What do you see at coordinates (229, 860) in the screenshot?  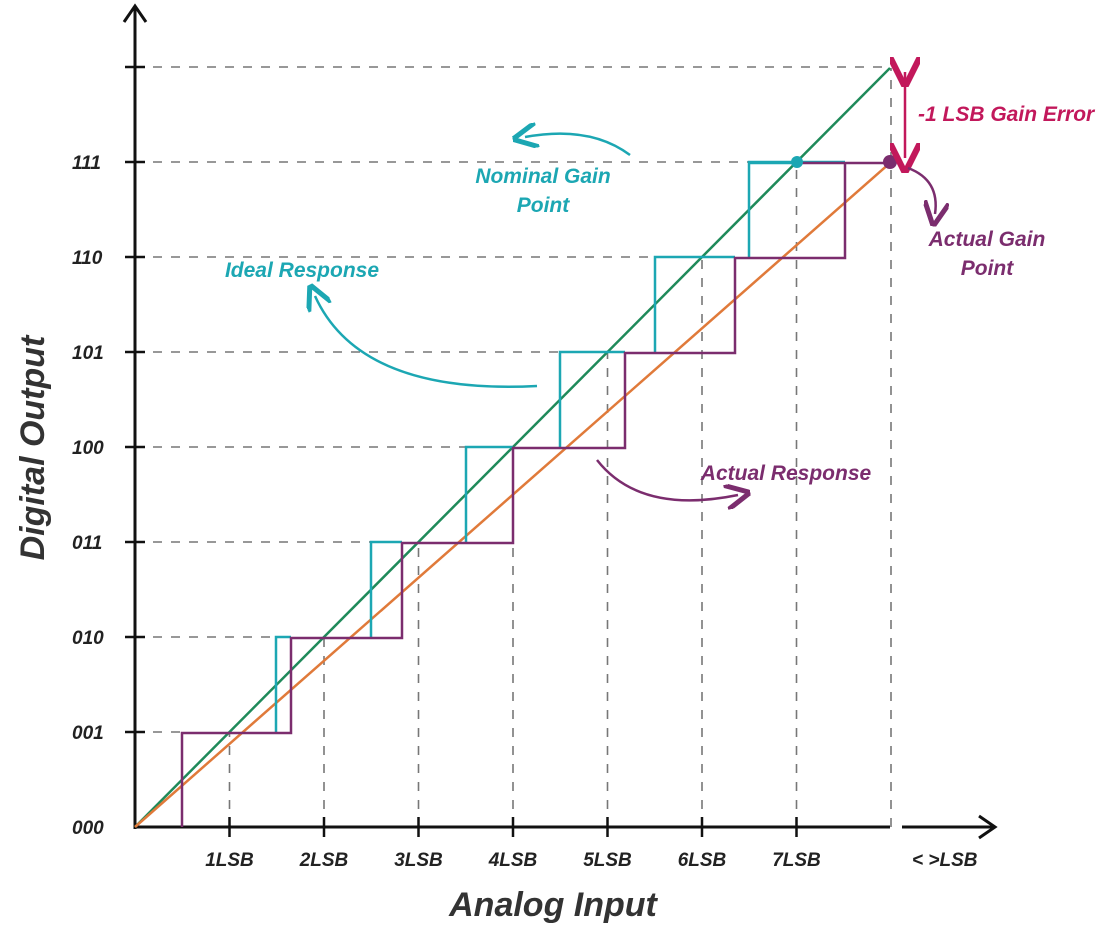 I see `x-tick-label: 1LSB` at bounding box center [229, 860].